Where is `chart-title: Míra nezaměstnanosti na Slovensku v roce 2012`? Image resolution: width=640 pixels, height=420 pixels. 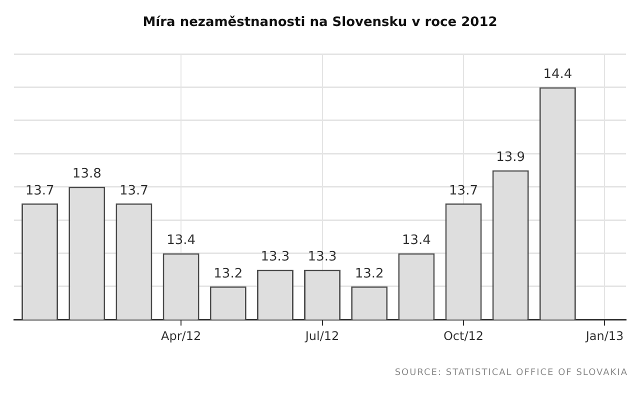
chart-title: Míra nezaměstnanosti na Slovensku v roce 2012 is located at coordinates (320, 22).